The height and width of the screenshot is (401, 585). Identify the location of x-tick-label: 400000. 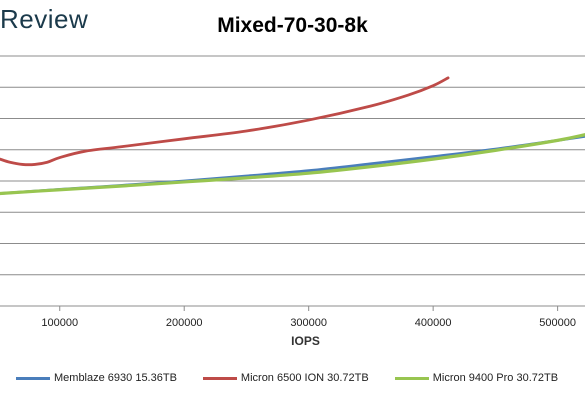
(433, 323).